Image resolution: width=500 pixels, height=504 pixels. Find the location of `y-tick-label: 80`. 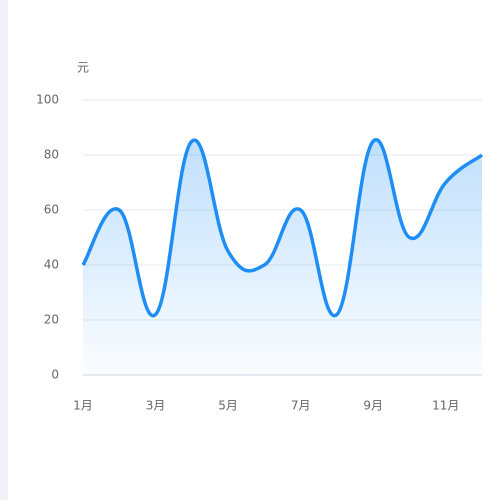

y-tick-label: 80 is located at coordinates (51, 155).